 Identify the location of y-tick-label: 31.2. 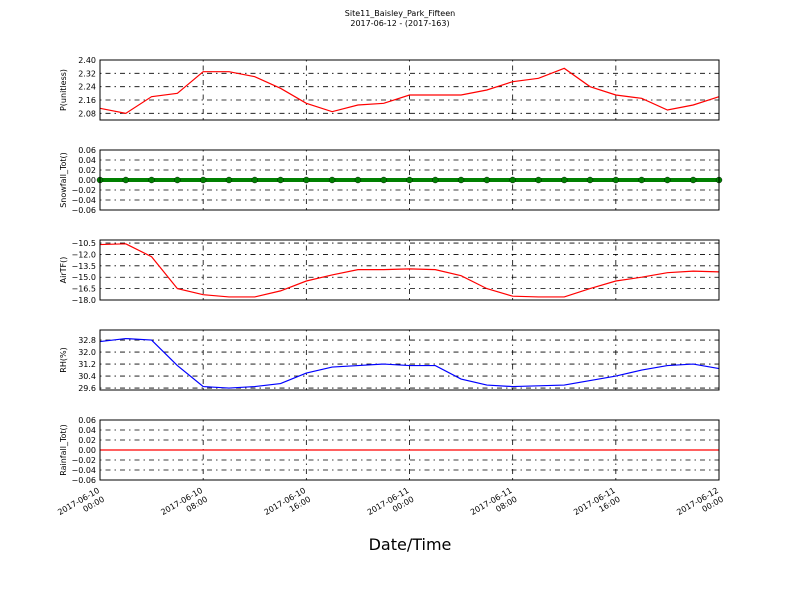
(87, 364).